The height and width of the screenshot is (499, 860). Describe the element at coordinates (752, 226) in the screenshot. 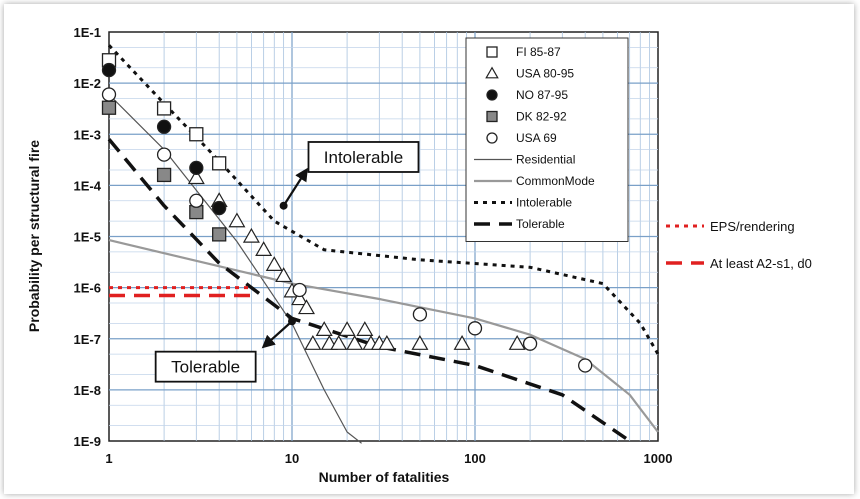

I see `reference-legend-label: EPS/rendering` at that location.